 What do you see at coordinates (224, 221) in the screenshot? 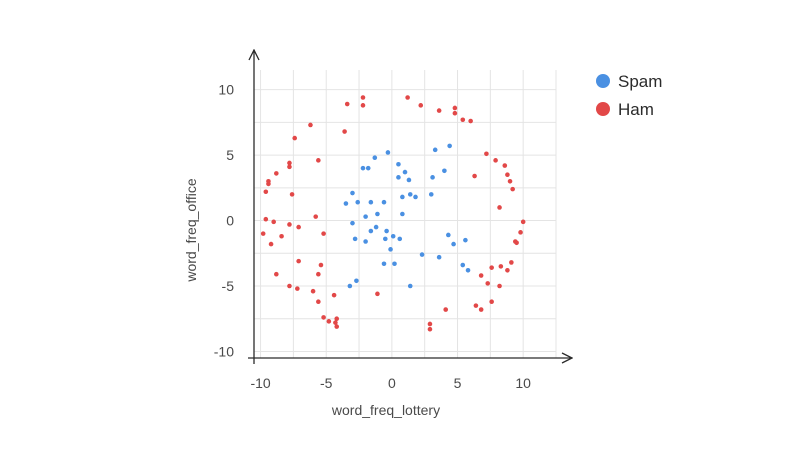
I see `y-tick-labels: -10 -5 0 5 10` at bounding box center [224, 221].